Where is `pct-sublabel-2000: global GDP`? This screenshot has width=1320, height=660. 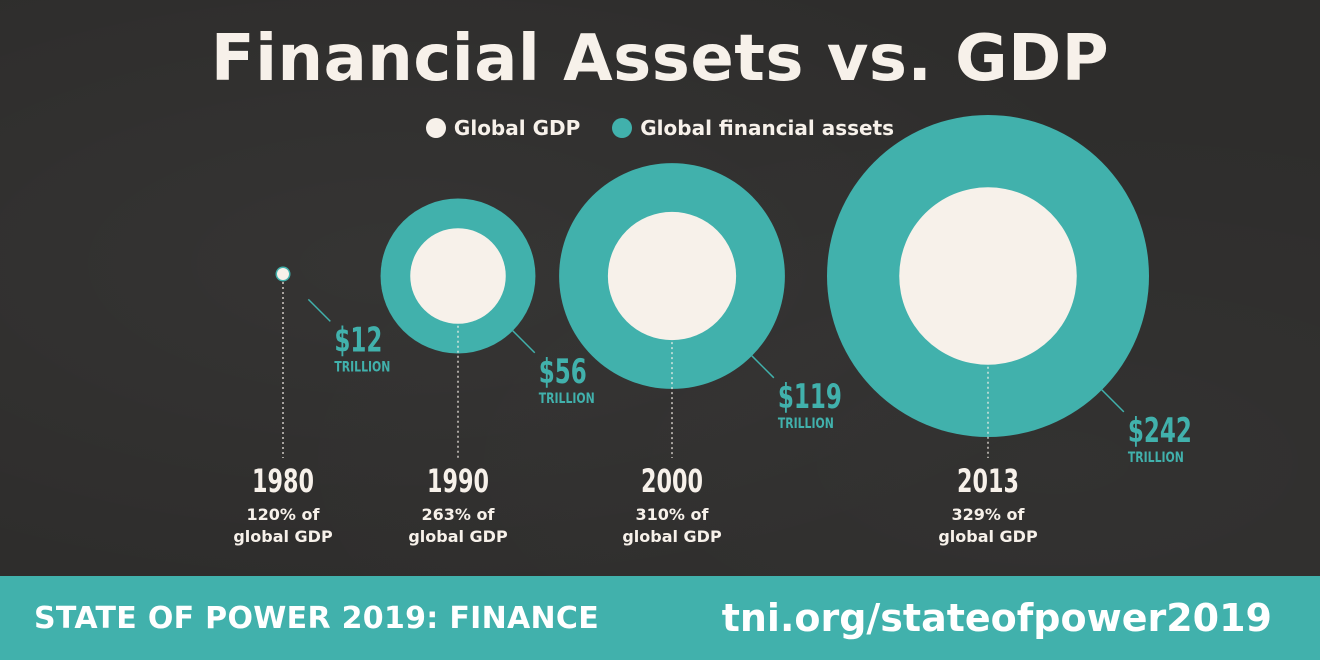 pct-sublabel-2000: global GDP is located at coordinates (672, 536).